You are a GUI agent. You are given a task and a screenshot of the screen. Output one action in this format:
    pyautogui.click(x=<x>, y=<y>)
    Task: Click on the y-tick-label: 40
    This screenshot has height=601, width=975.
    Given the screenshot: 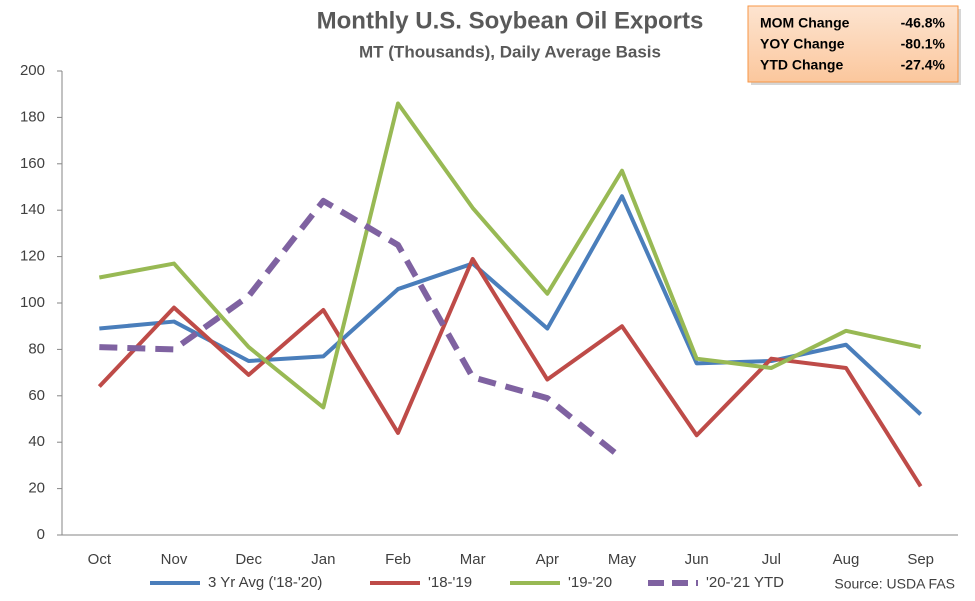 What is the action you would take?
    pyautogui.click(x=36, y=441)
    